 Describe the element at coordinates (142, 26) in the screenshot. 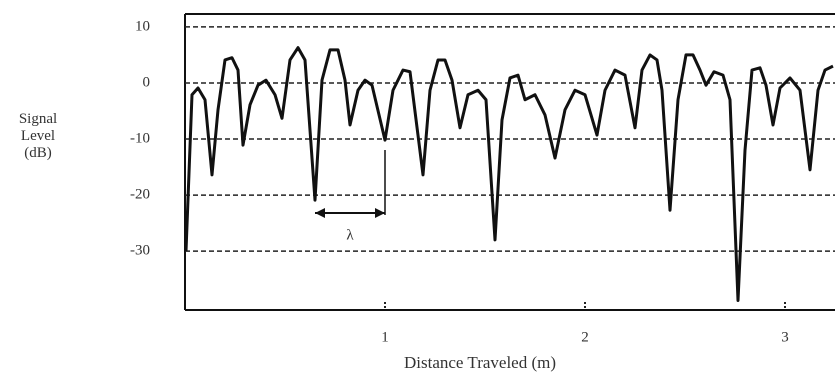

I see `y-tick-label: 10` at that location.